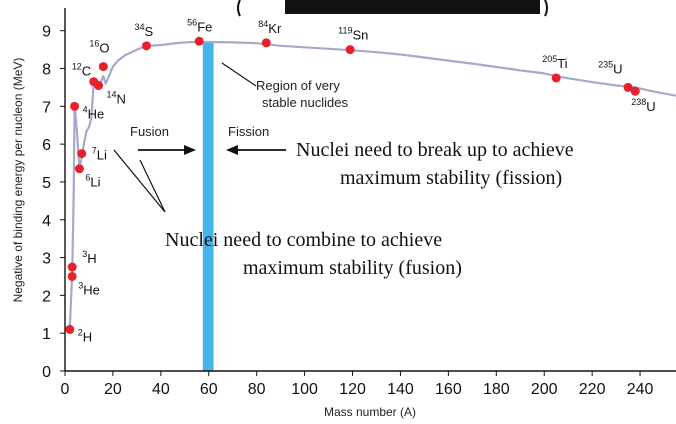 The height and width of the screenshot is (424, 676). I want to click on fusion-label: Fusion, so click(149, 131).